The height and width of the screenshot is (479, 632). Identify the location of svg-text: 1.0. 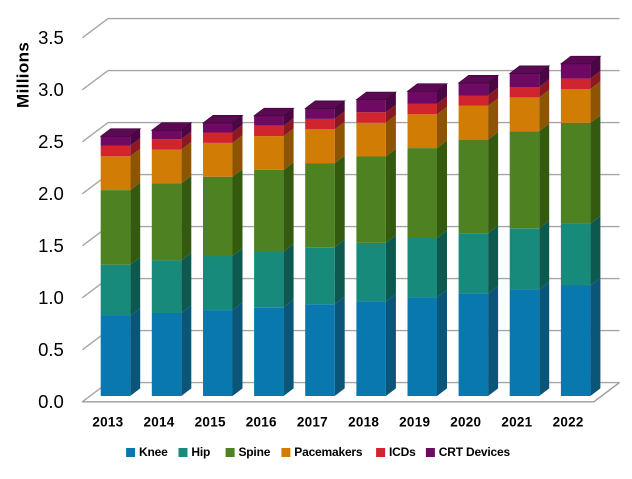
(51, 297).